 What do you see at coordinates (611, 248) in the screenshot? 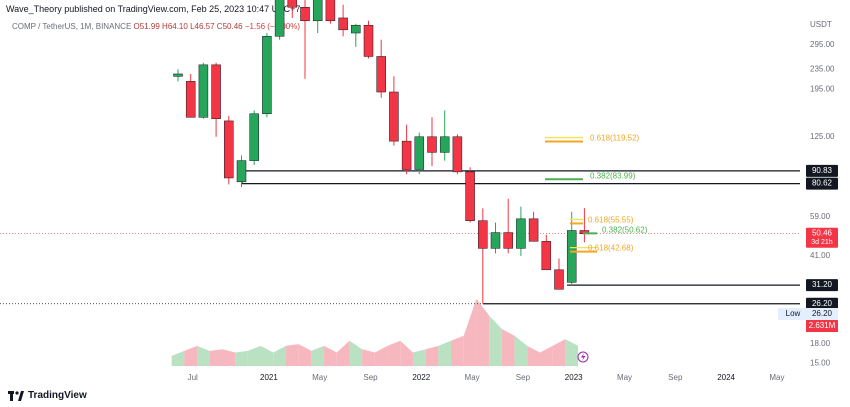
I see `fib-label: 0.618(42.68)` at bounding box center [611, 248].